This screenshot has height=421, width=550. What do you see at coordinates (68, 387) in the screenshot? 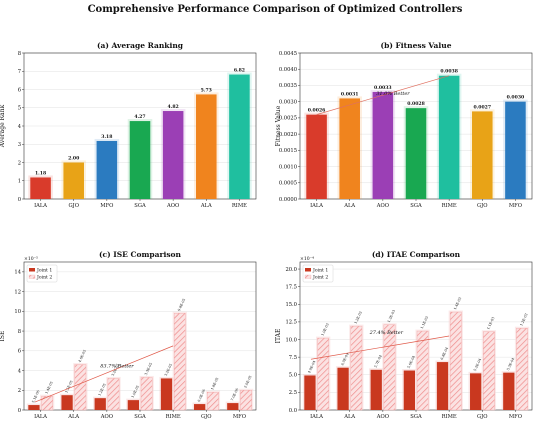
I see `value-label: 1.5E-05` at bounding box center [68, 387].